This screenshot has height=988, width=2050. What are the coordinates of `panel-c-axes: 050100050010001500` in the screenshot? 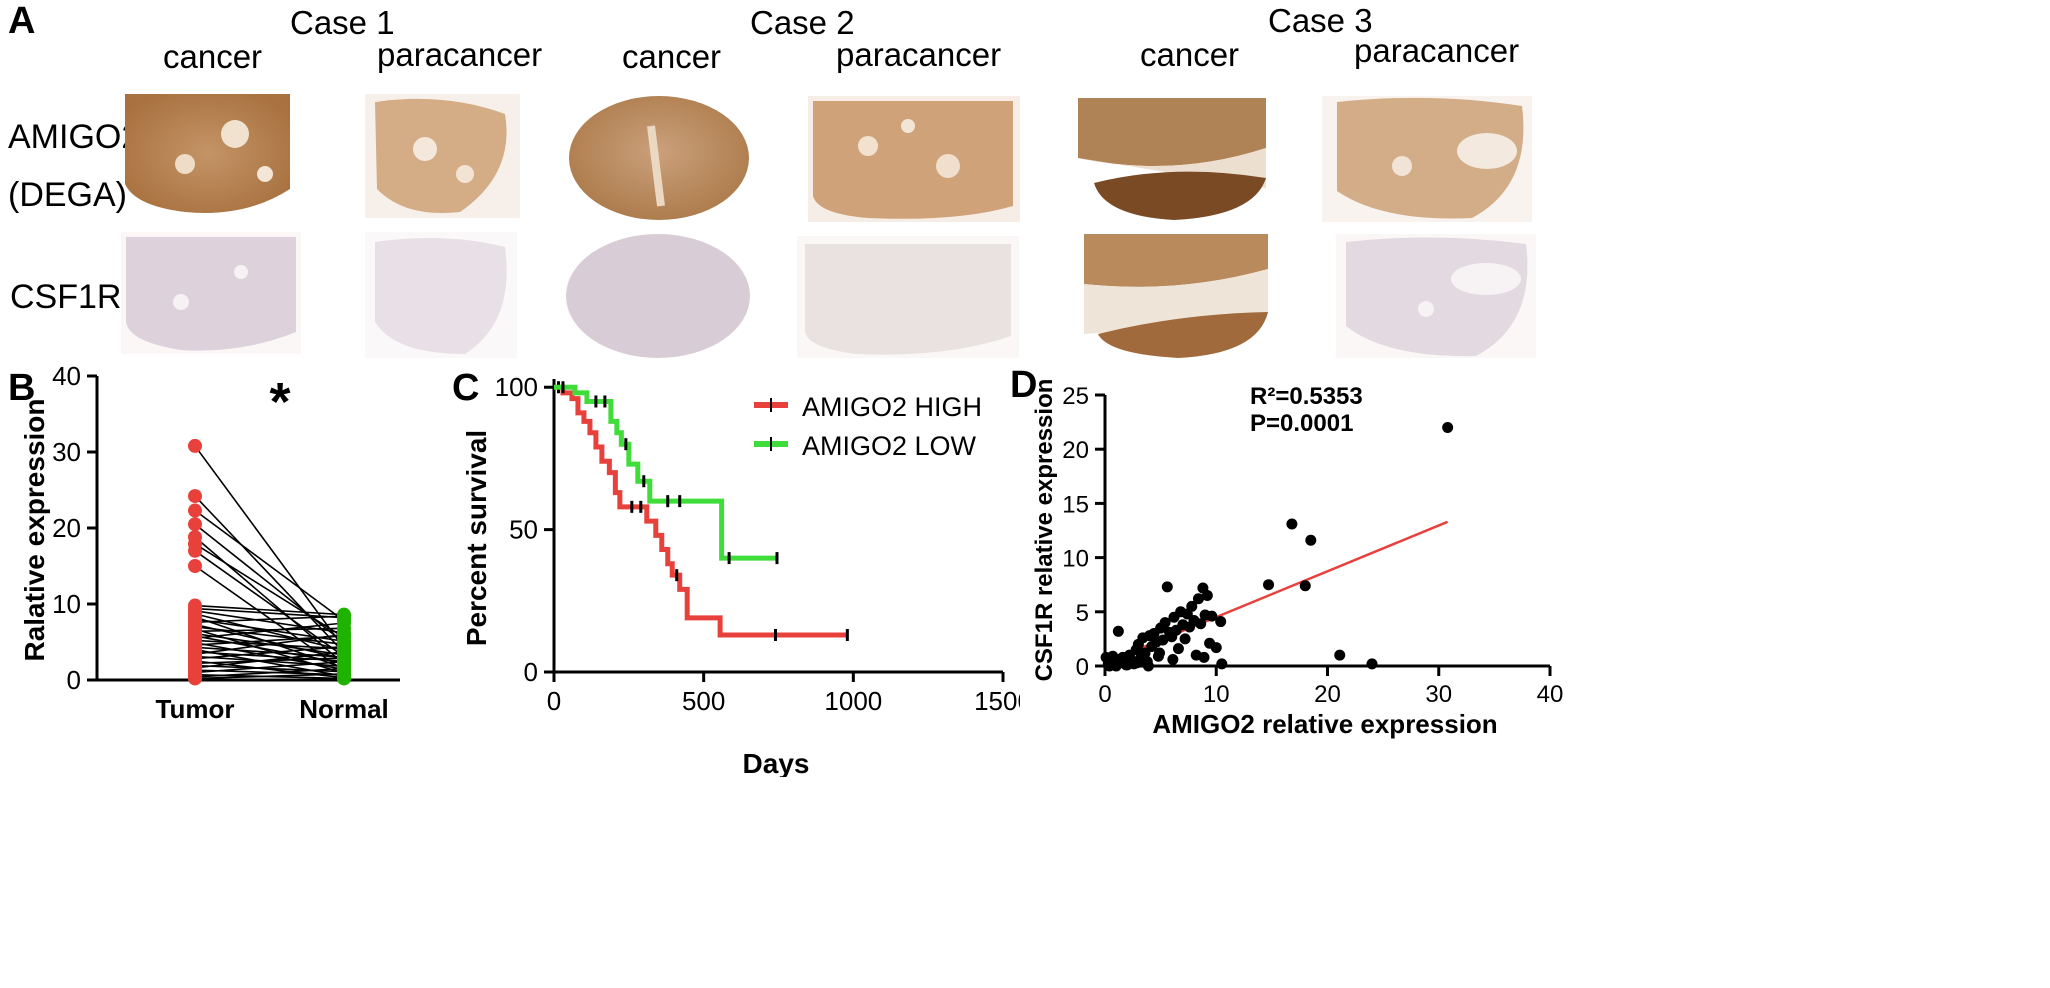 It's located at (757, 544).